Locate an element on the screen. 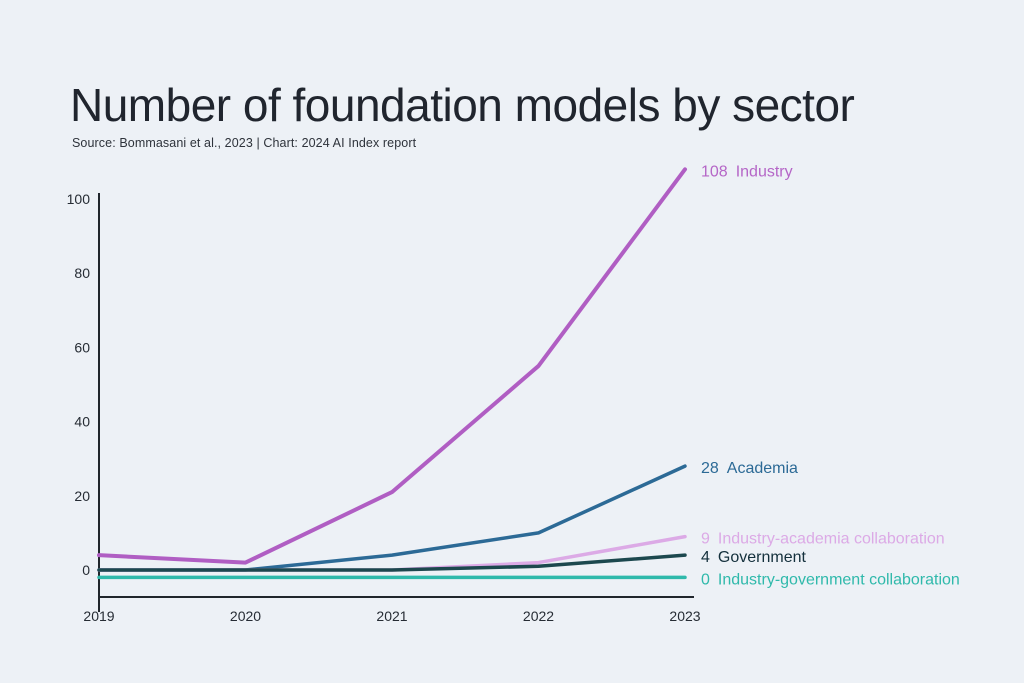  series-end-label-industry-academia-collaboration: 9 Industry-academia collaboration is located at coordinates (823, 539).